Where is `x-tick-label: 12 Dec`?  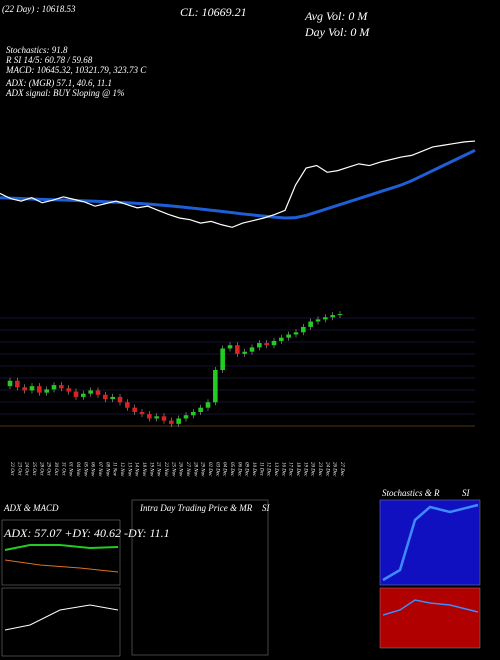 x-tick-label: 12 Dec is located at coordinates (268, 469).